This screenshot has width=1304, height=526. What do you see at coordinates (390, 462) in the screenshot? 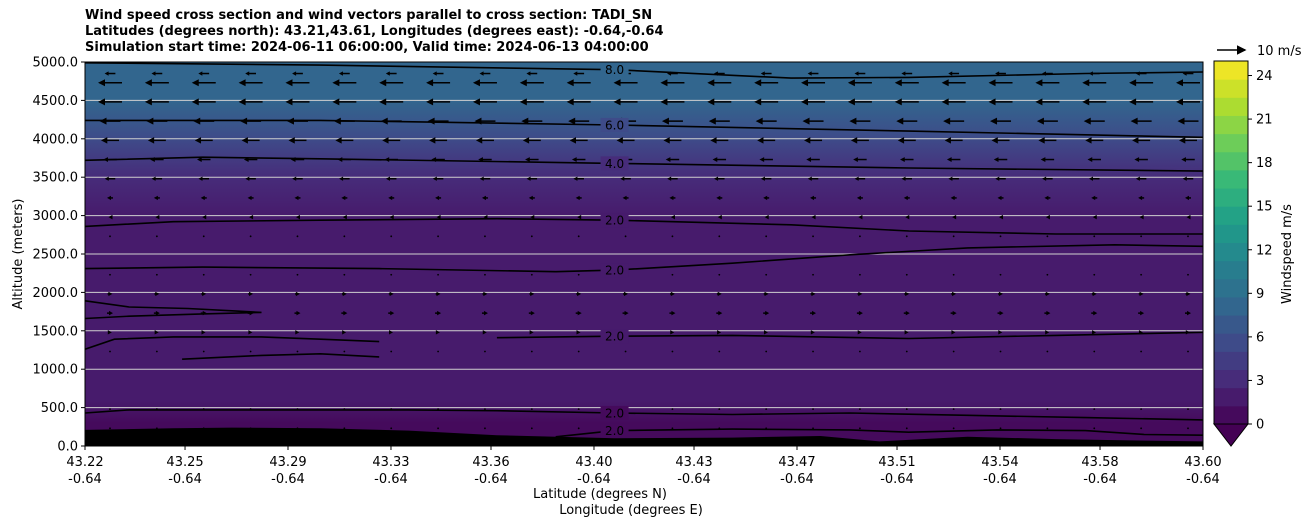
I see `x-tick-label-lat: 43.33` at bounding box center [390, 462].